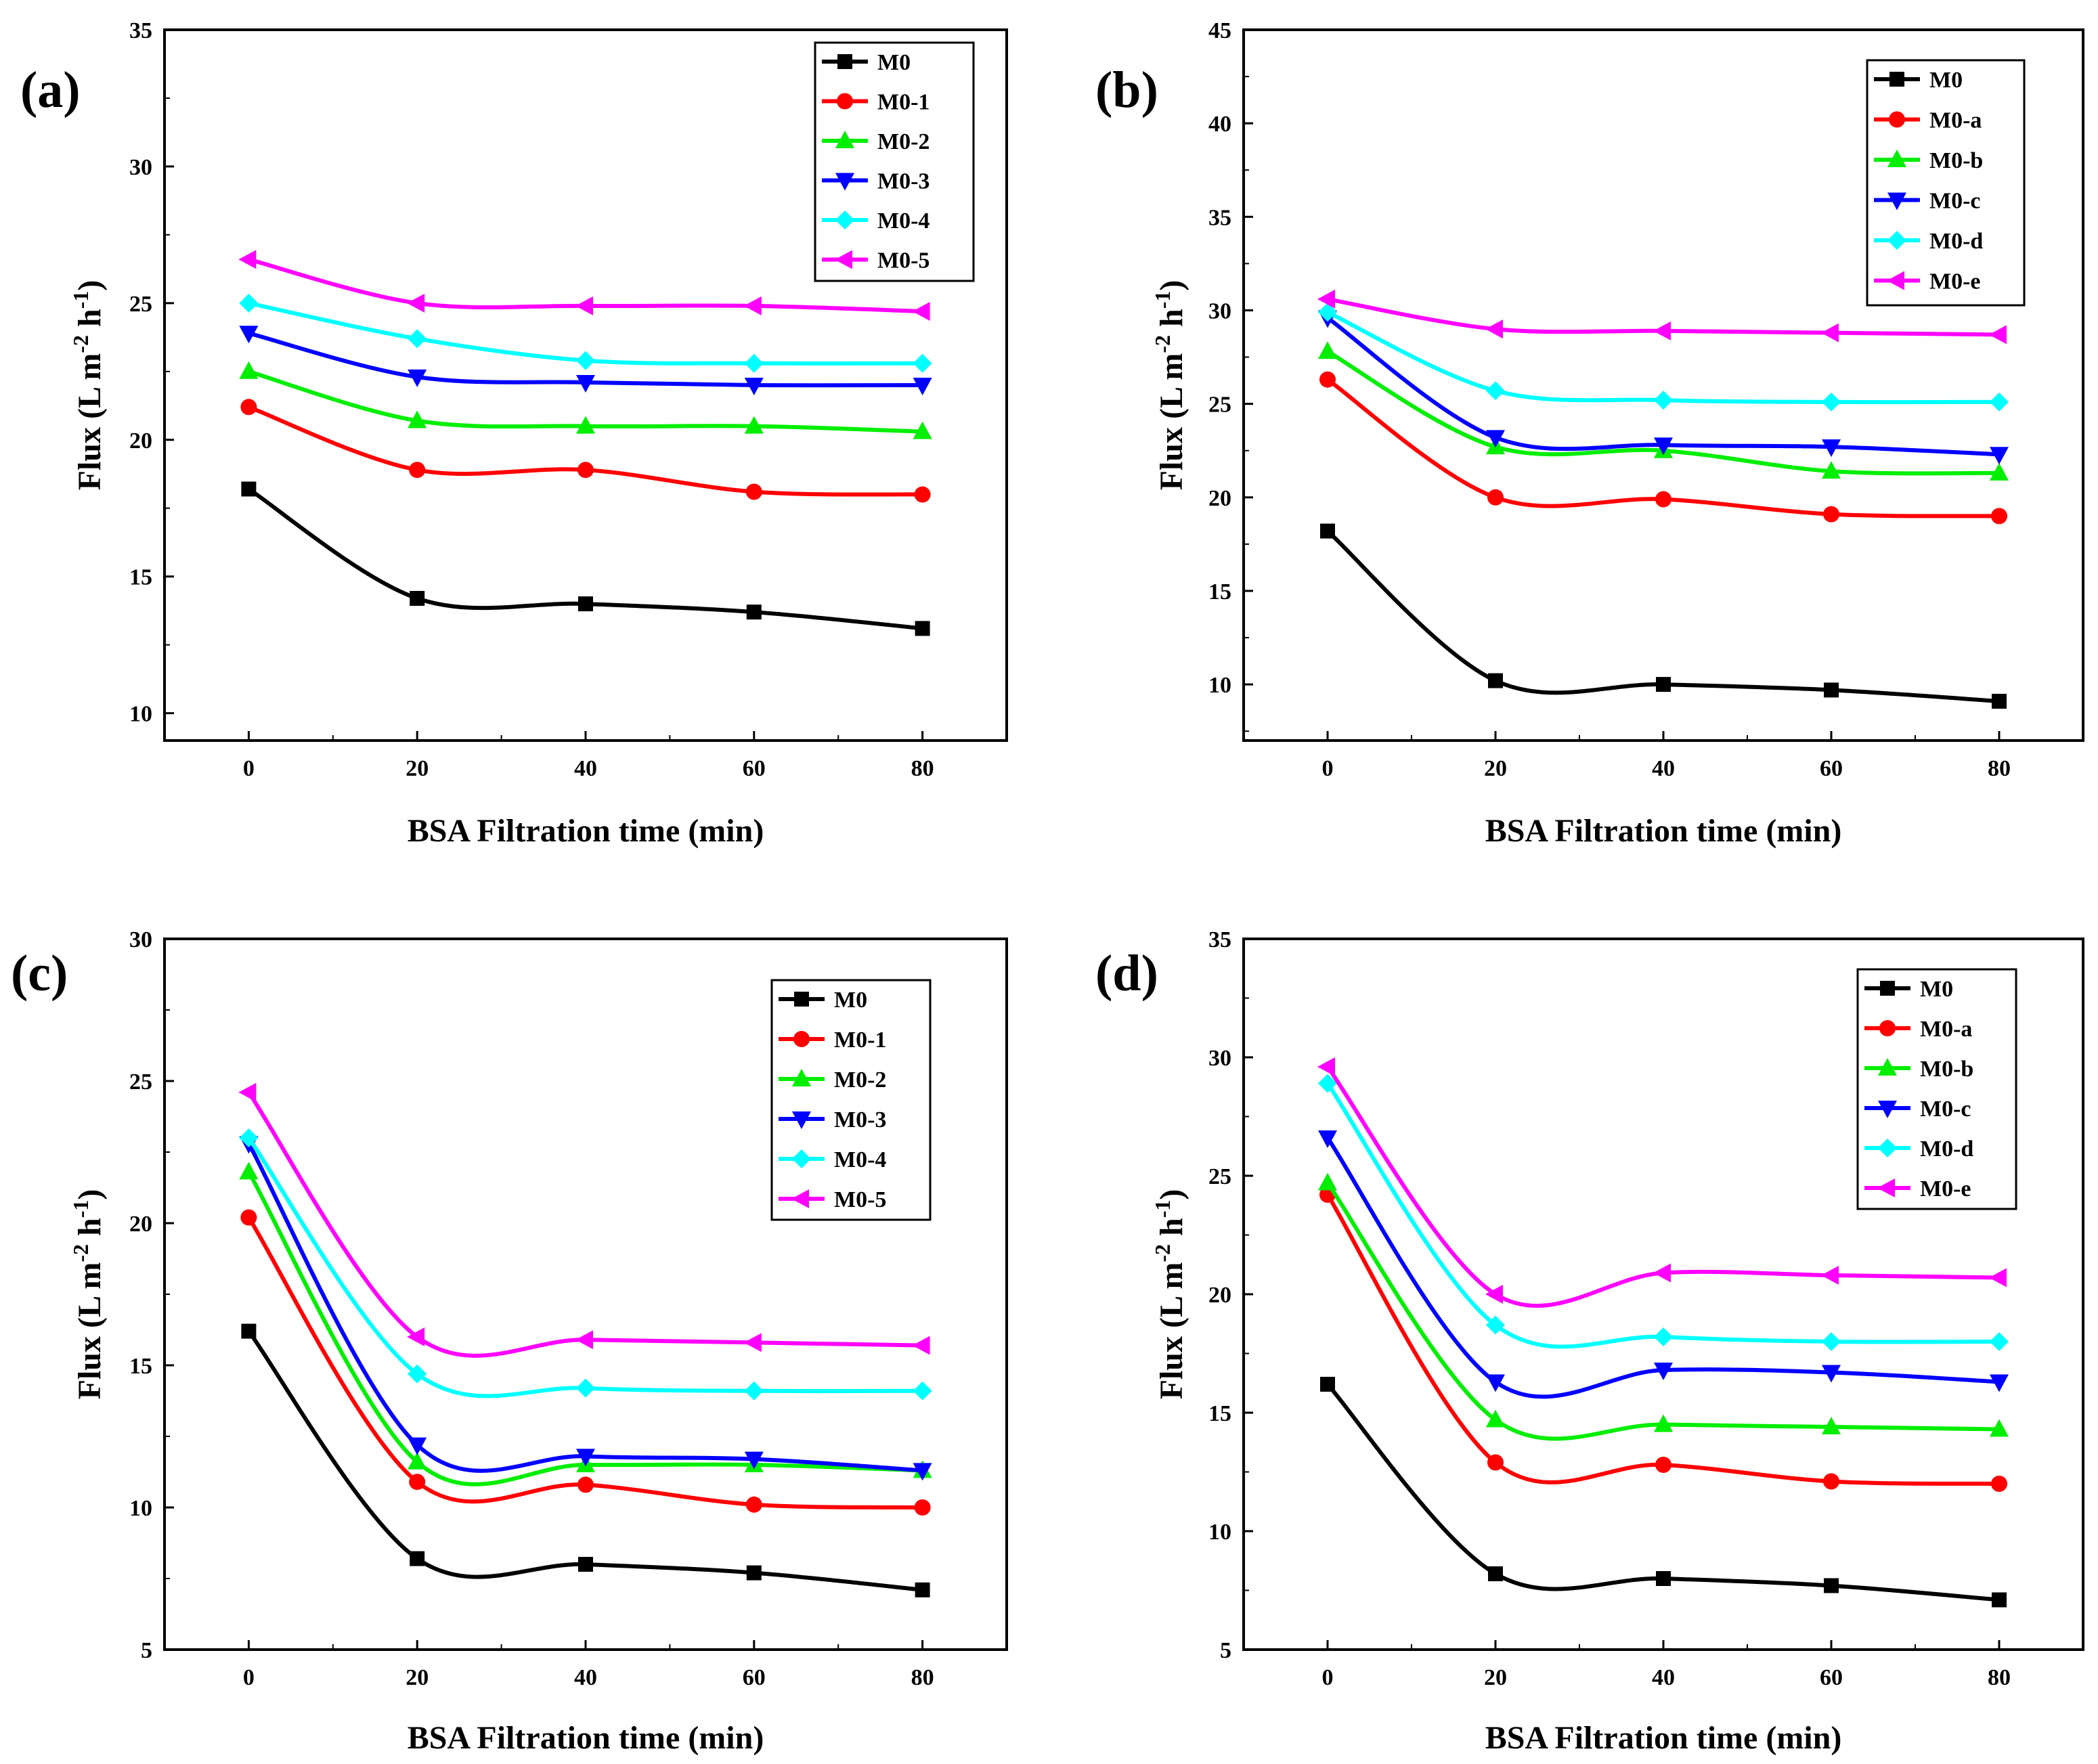 The width and height of the screenshot is (2098, 1764). What do you see at coordinates (1946, 1149) in the screenshot?
I see `legend-label: M0-d` at bounding box center [1946, 1149].